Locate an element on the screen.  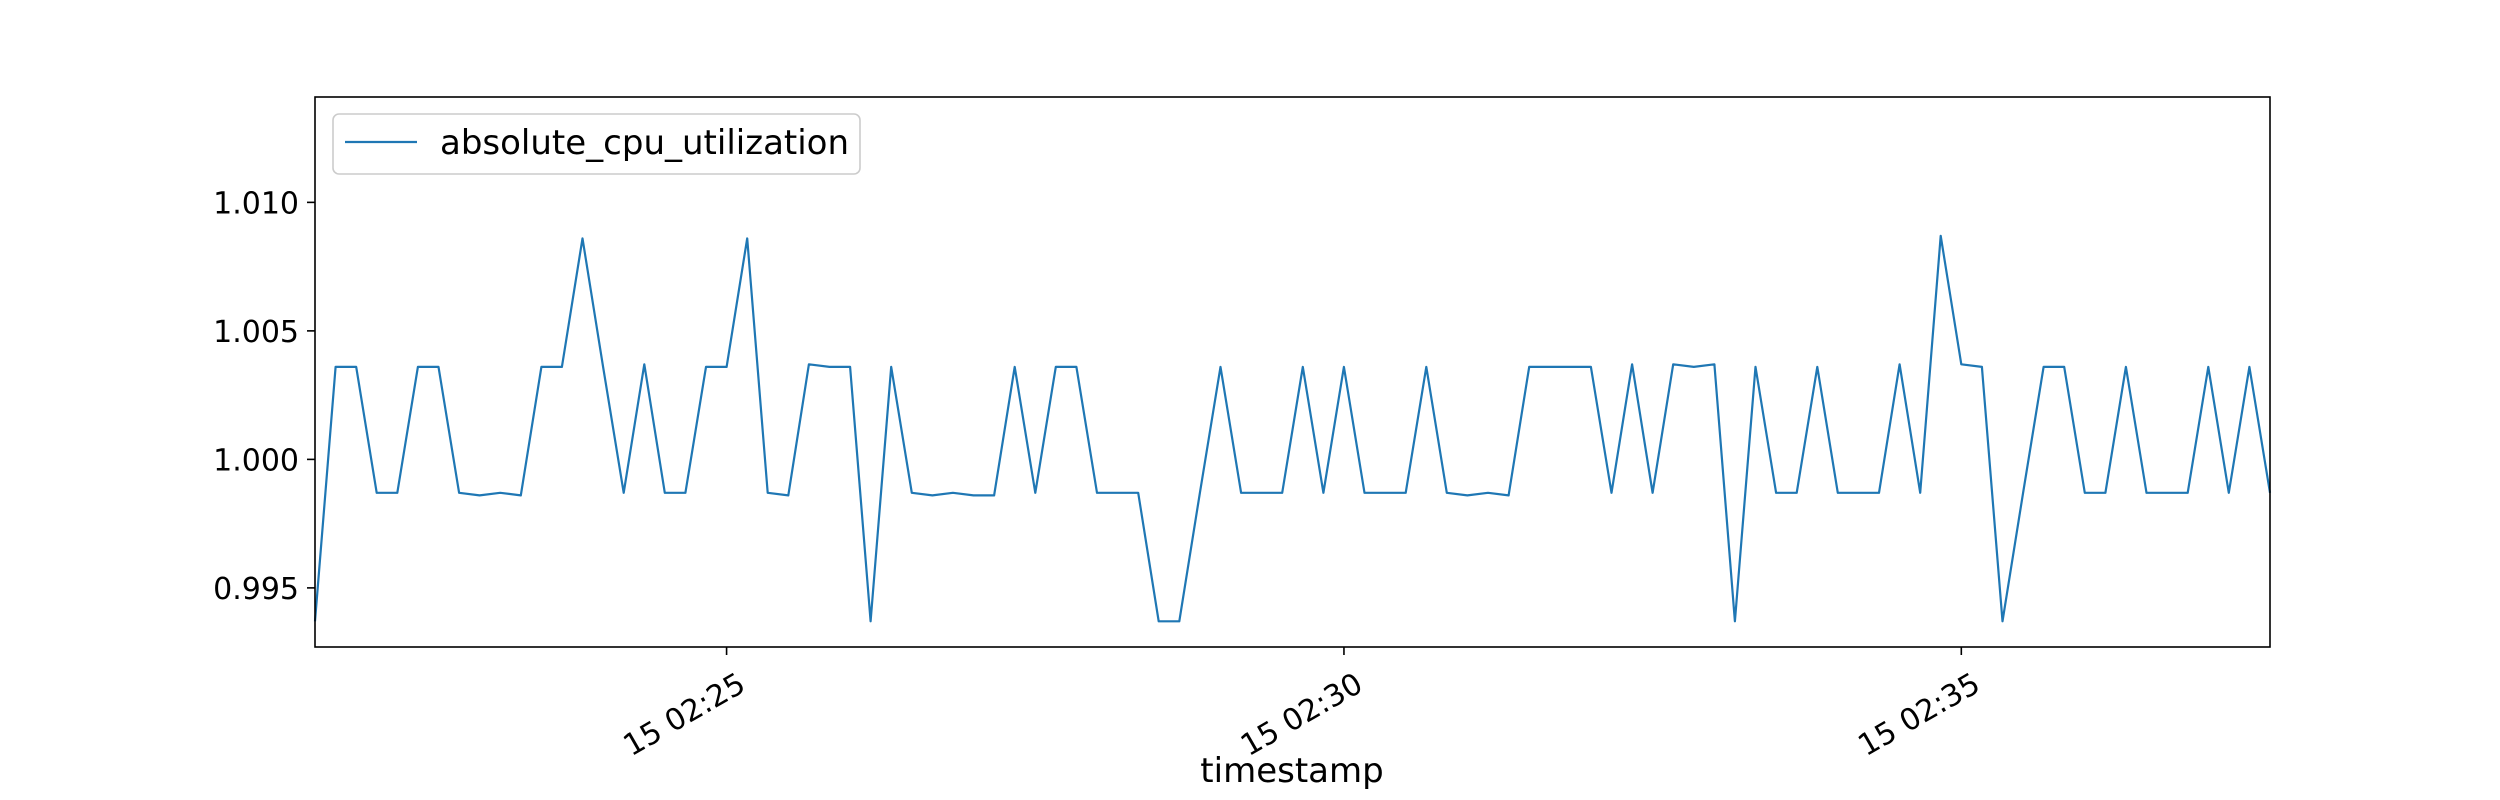
legend-label: absolute_cpu_utilization is located at coordinates (644, 143).